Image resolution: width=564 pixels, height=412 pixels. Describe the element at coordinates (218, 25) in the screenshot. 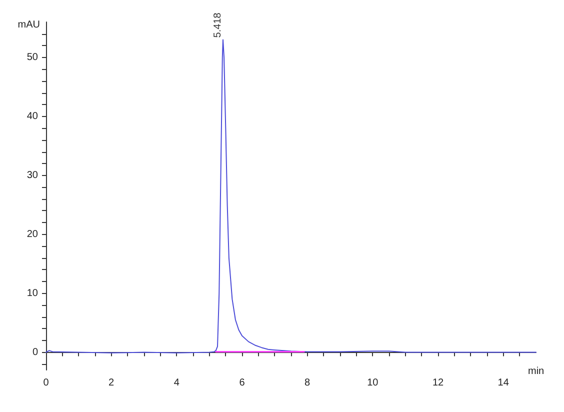

I see `annotation: 5.418` at that location.